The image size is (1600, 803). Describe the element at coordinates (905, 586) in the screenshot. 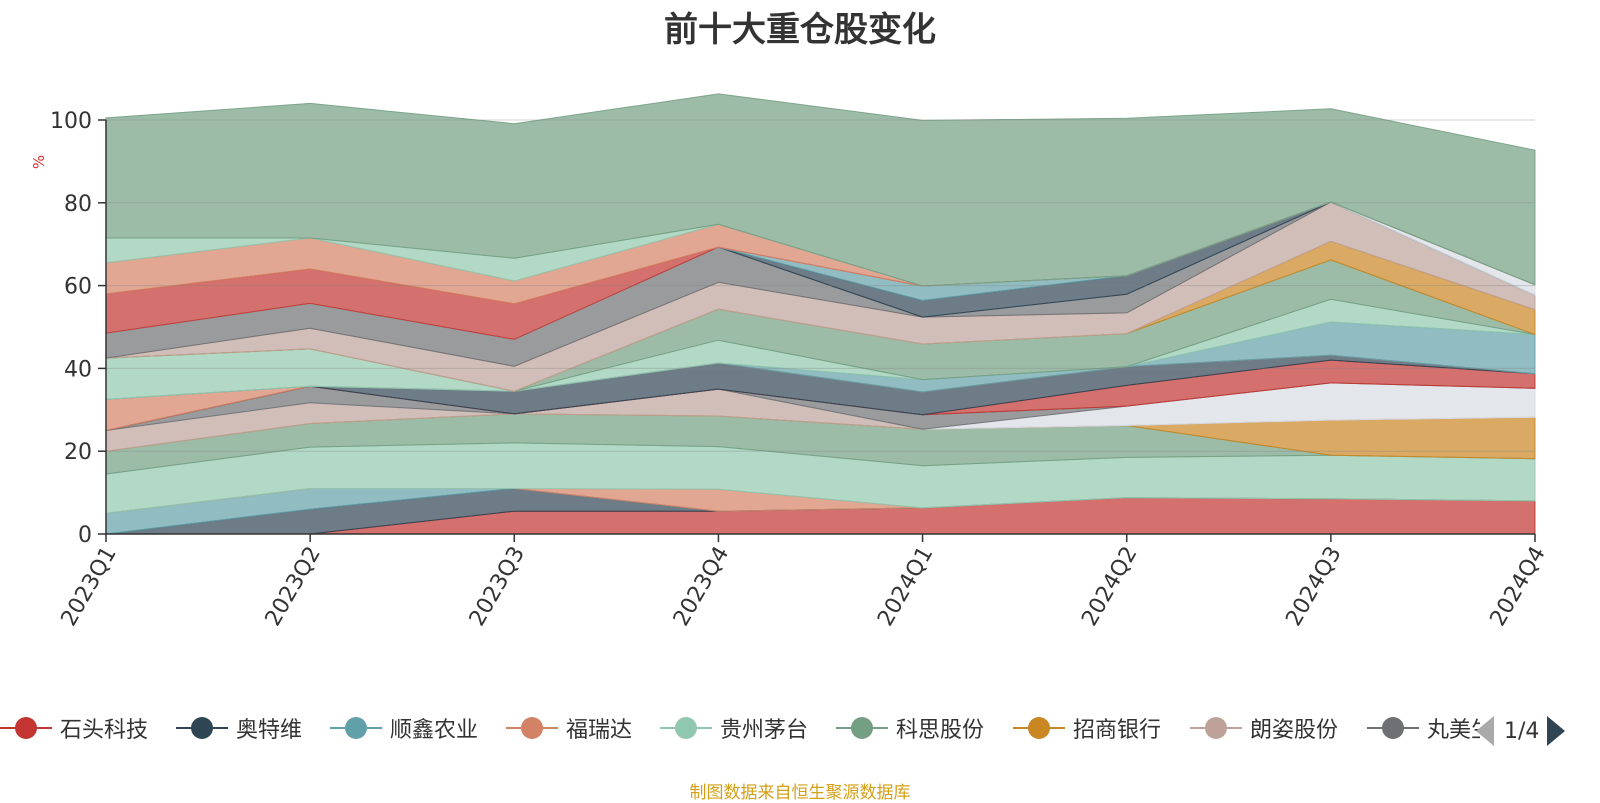

I see `x-tick-label: 2024Q1` at that location.